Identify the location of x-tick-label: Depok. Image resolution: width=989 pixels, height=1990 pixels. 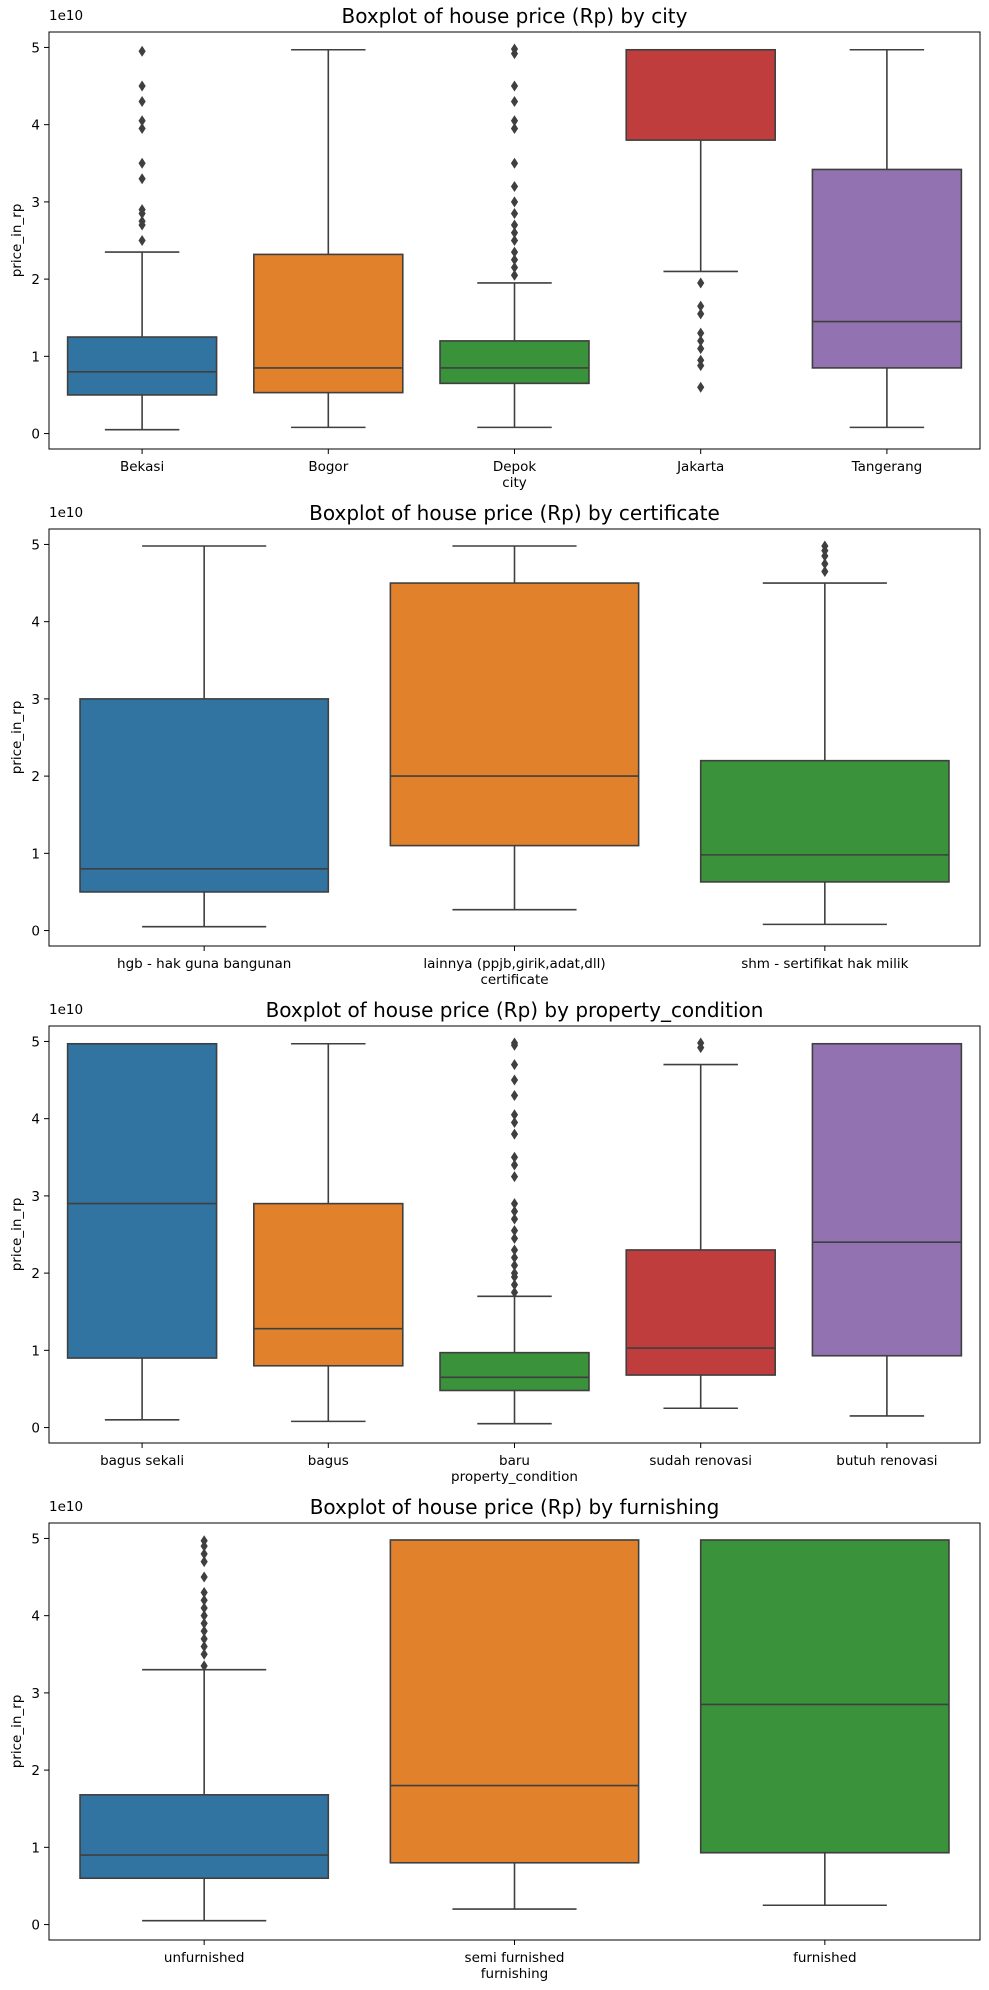
(515, 467).